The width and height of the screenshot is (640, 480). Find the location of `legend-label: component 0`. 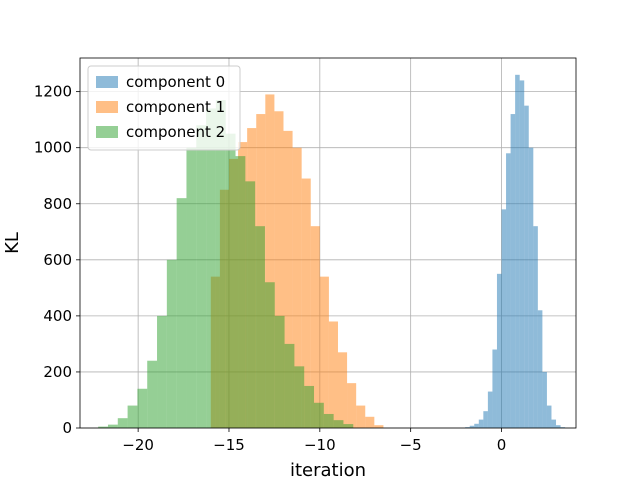

legend-label: component 0 is located at coordinates (175, 82).